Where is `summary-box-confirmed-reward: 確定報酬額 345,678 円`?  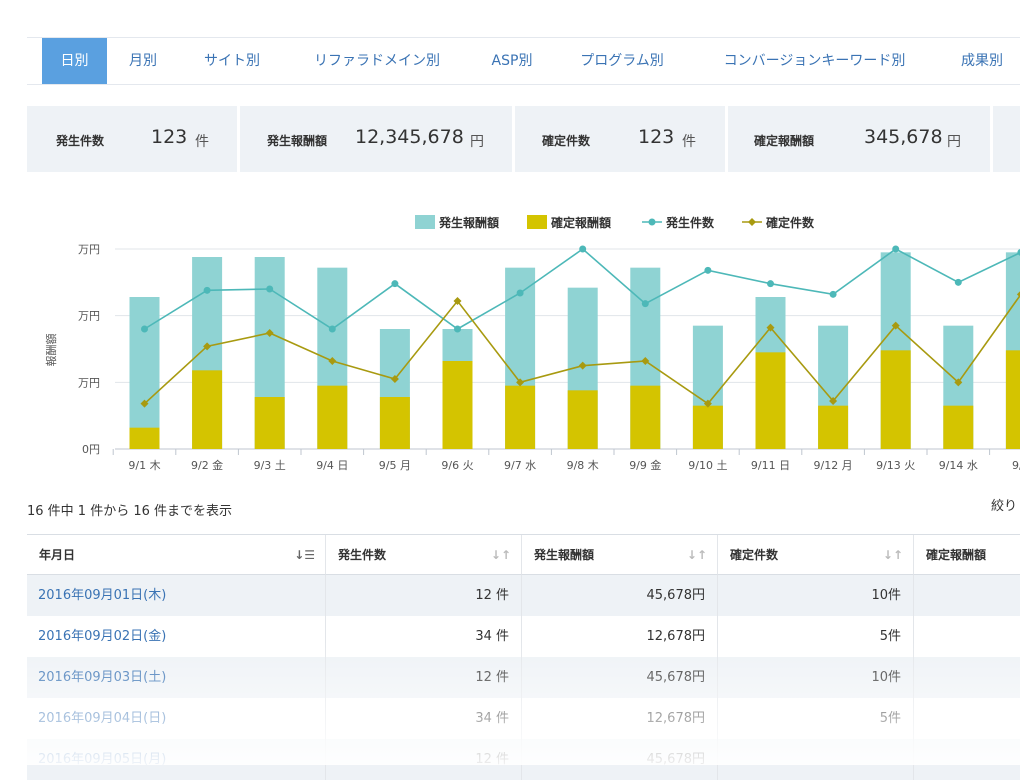
summary-box-confirmed-reward: 確定報酬額 345,678 円 is located at coordinates (859, 139).